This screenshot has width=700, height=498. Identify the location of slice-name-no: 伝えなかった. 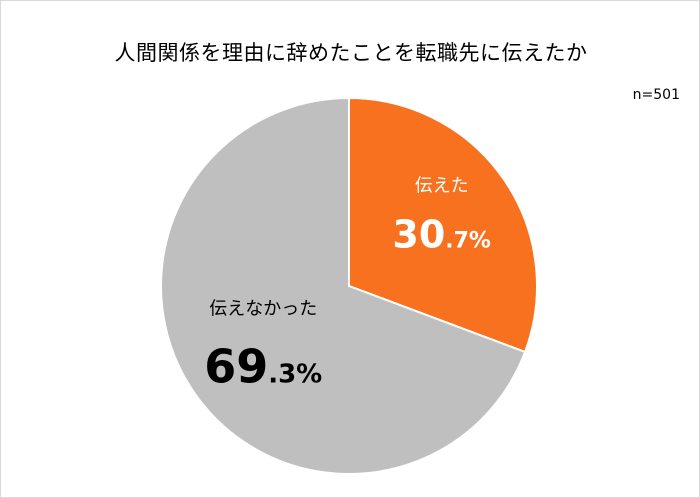
(263, 308).